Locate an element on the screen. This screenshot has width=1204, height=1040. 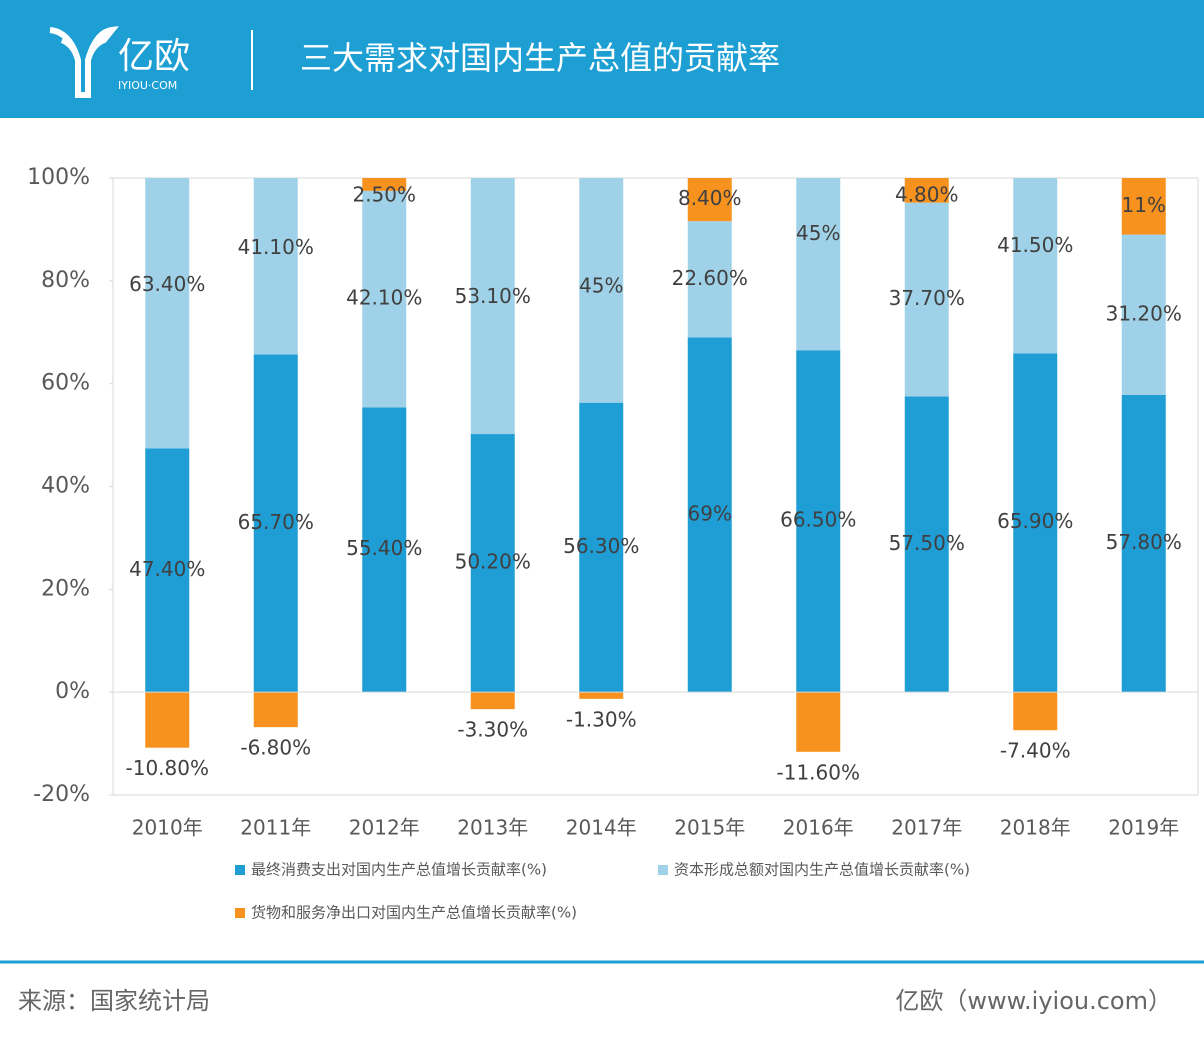
data-label: -3.30% is located at coordinates (492, 730).